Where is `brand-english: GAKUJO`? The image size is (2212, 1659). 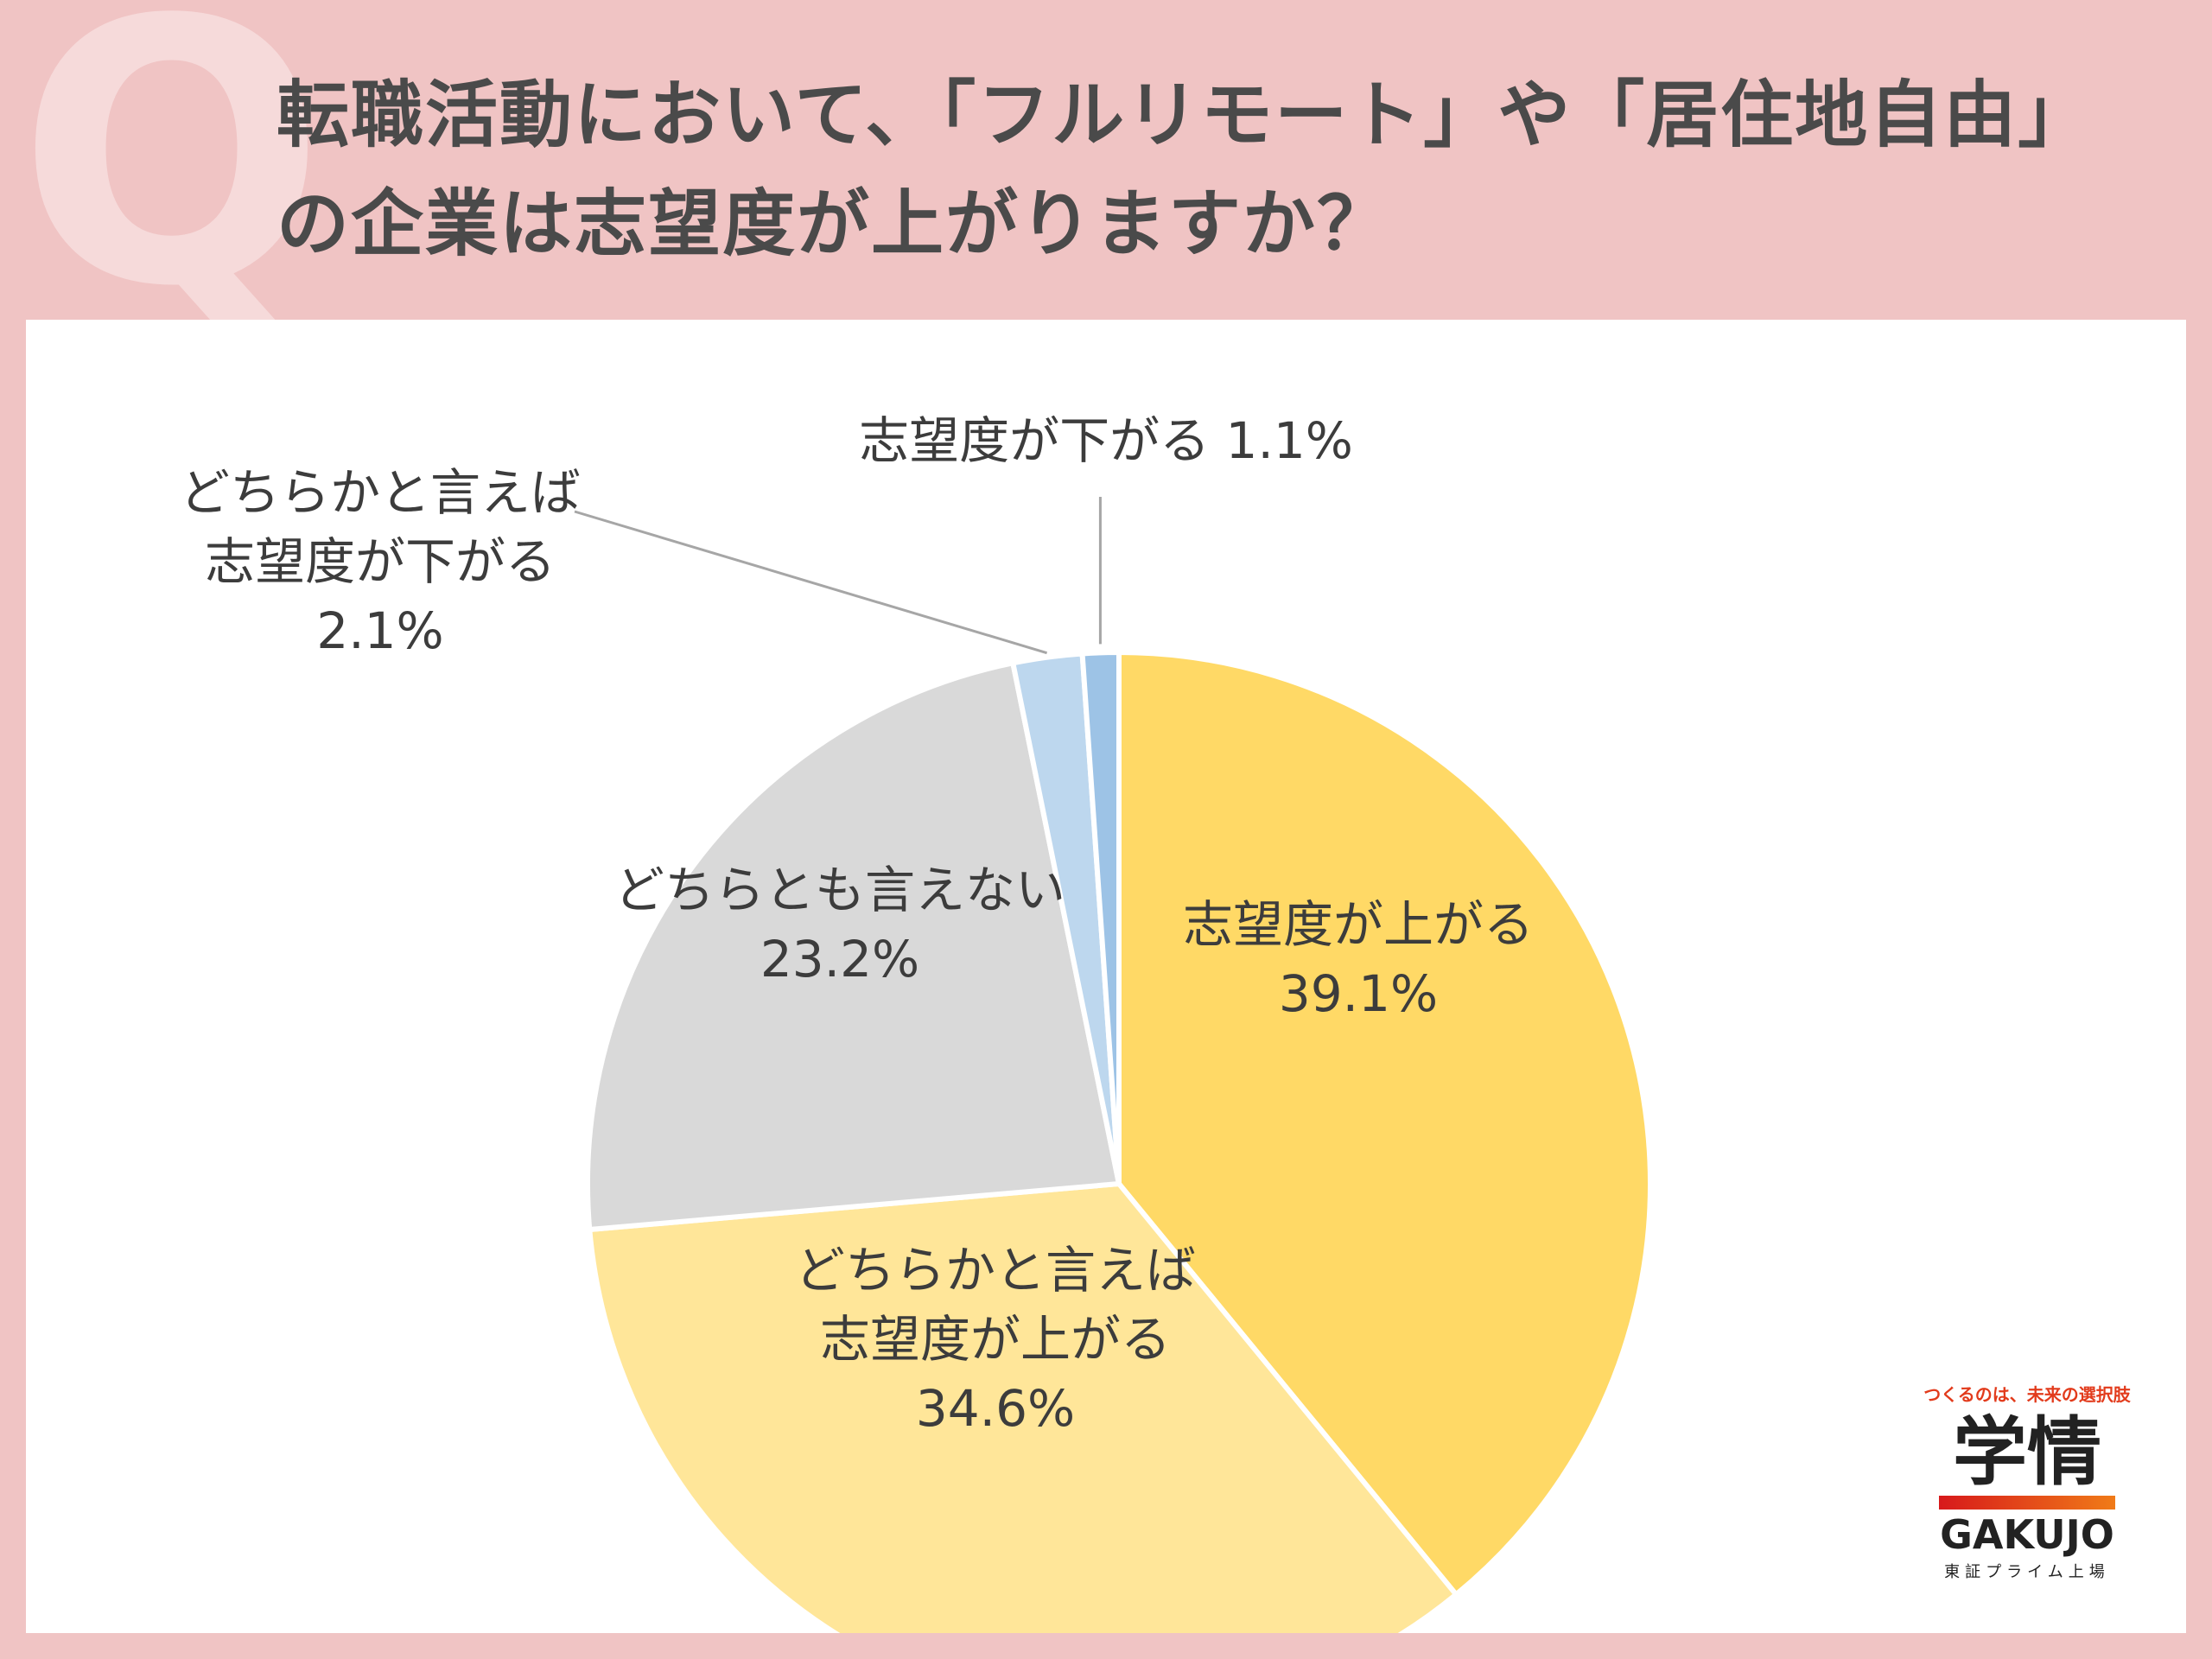
brand-english: GAKUJO is located at coordinates (2027, 1534).